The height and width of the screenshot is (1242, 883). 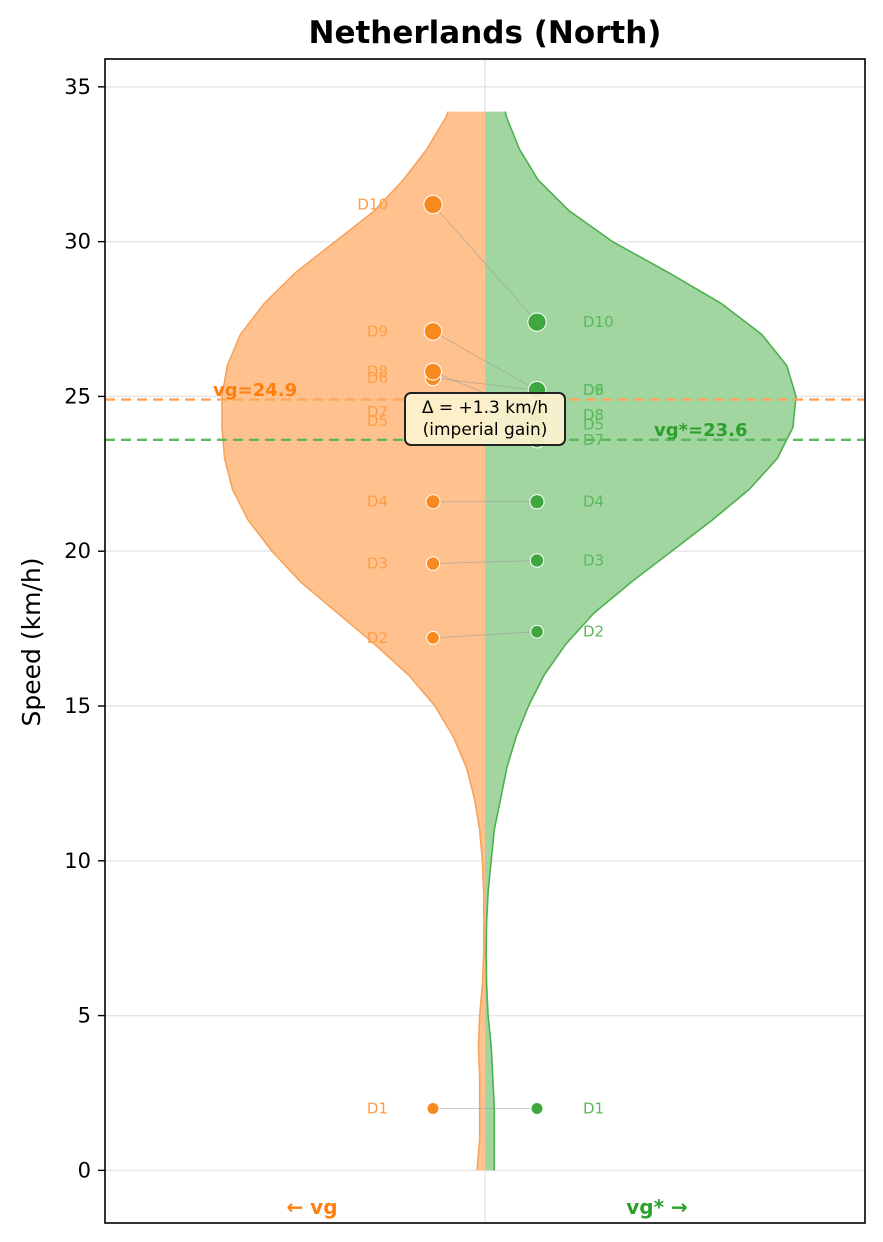 I want to click on pair-link-d6, so click(x=485, y=384).